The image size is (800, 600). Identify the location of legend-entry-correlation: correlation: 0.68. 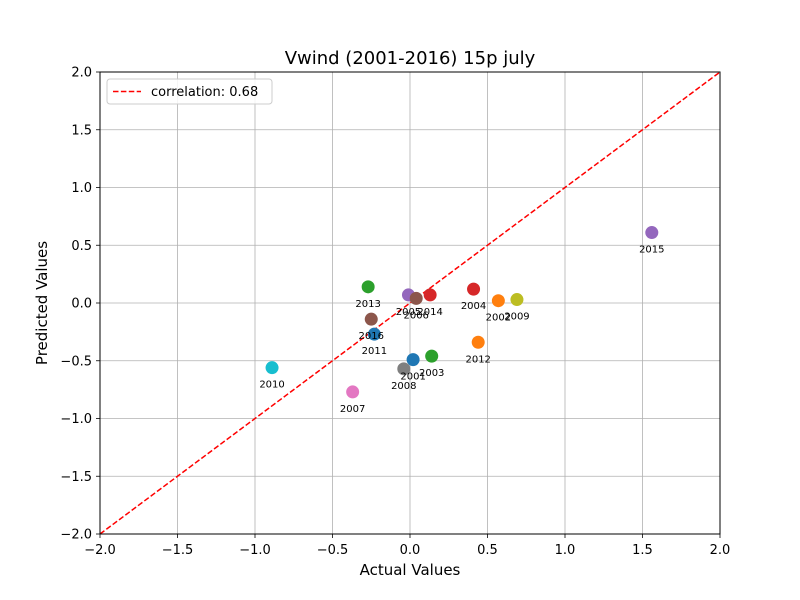
(204, 92).